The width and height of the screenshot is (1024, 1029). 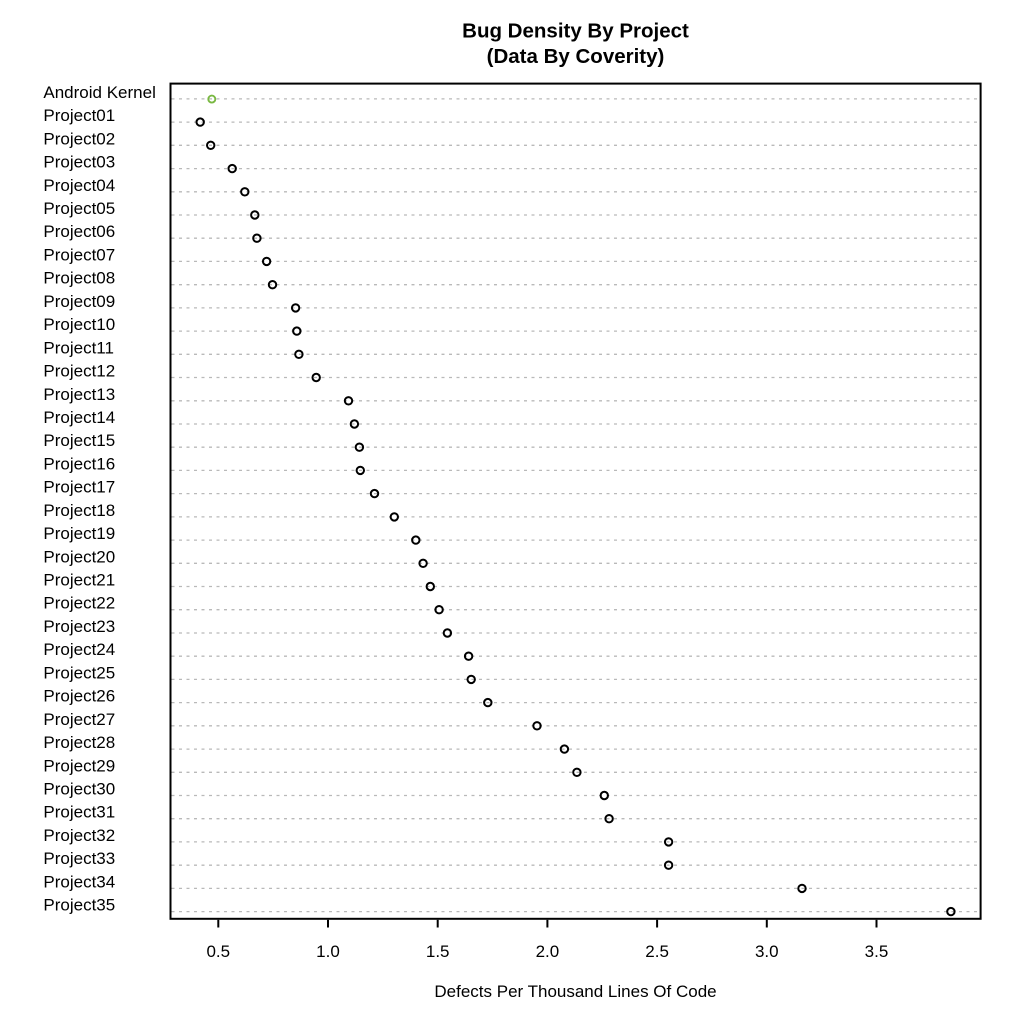 I want to click on svg-text: Project16, so click(x=79, y=463).